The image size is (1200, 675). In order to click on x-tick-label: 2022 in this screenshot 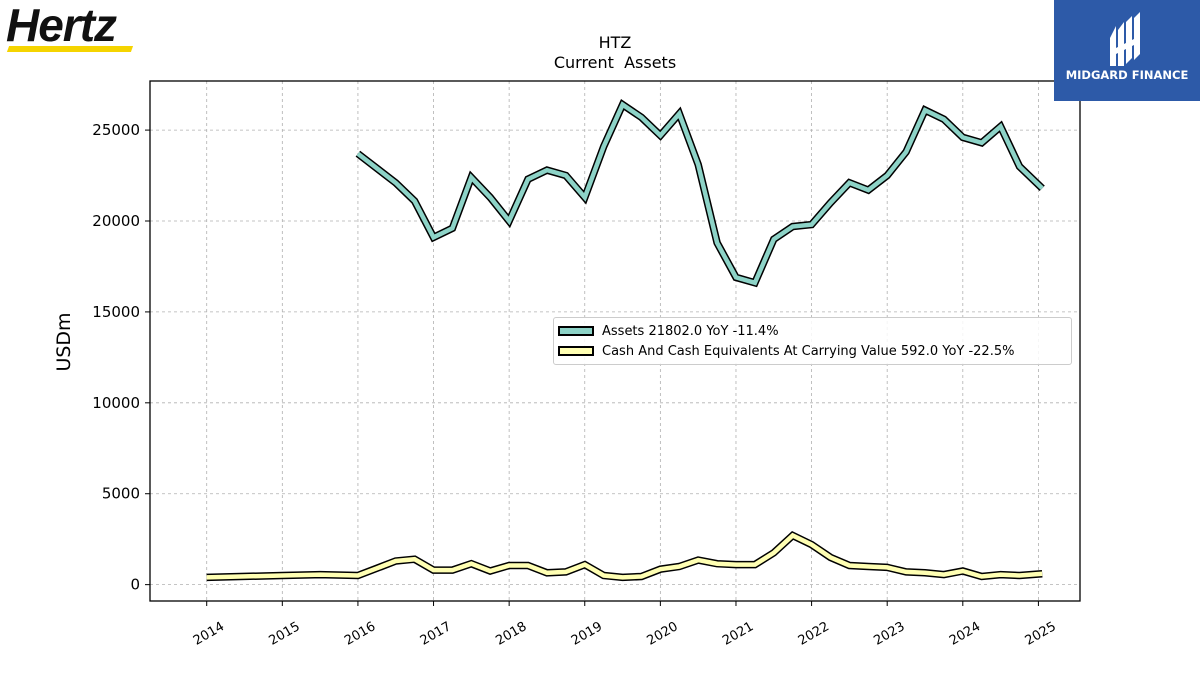, I will do `click(814, 634)`.